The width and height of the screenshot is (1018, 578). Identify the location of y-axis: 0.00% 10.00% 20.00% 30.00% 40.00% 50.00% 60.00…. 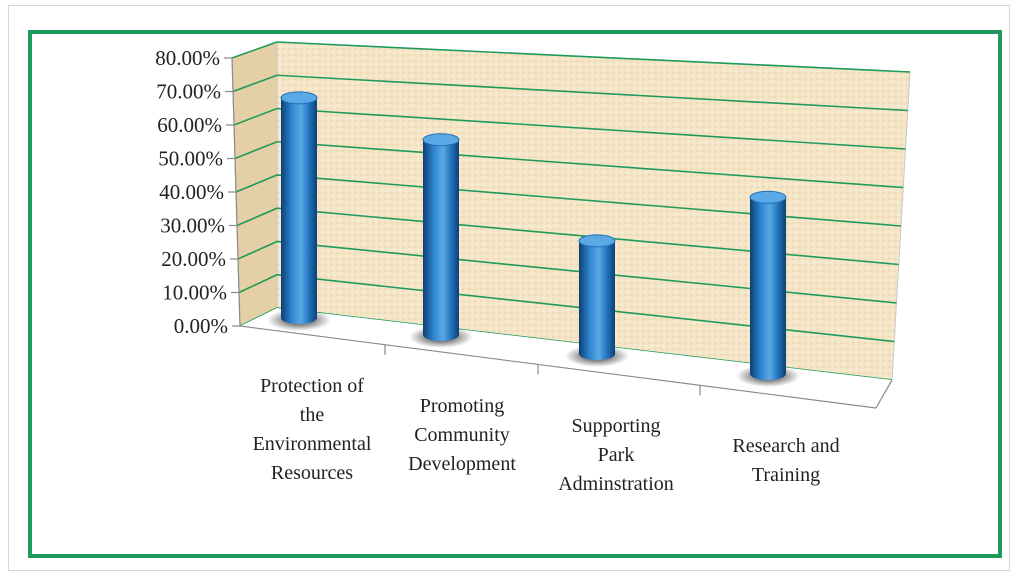
(198, 192).